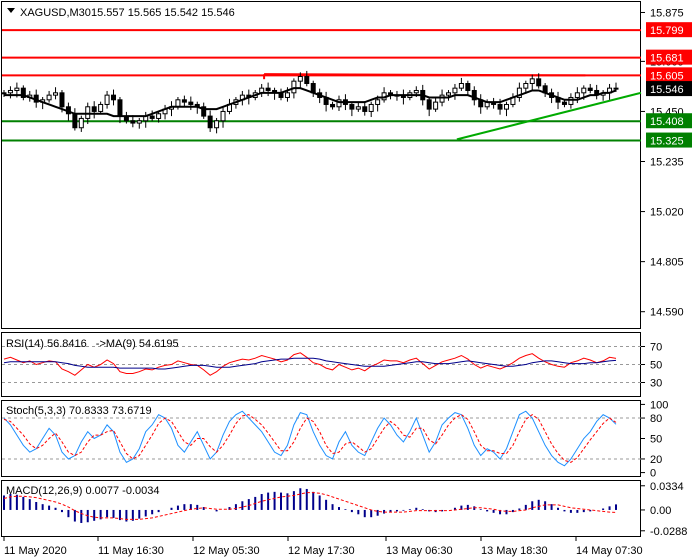 This screenshot has width=700, height=560. I want to click on support-level-label: 15.408, so click(667, 122).